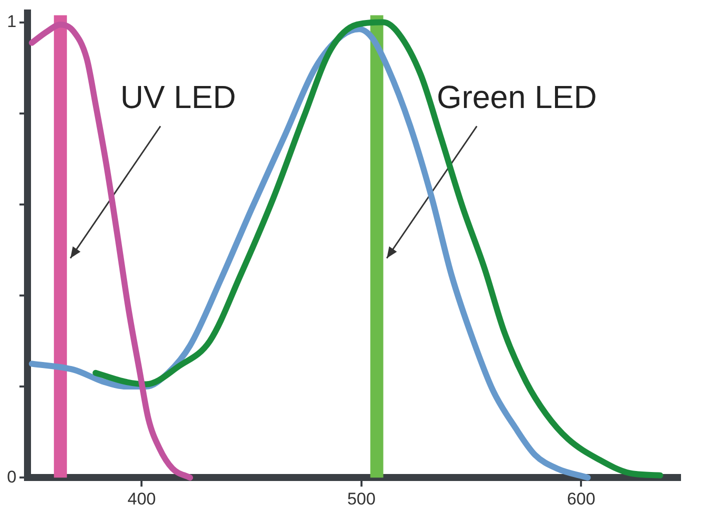  What do you see at coordinates (11, 476) in the screenshot?
I see `y-tick-label: 0` at bounding box center [11, 476].